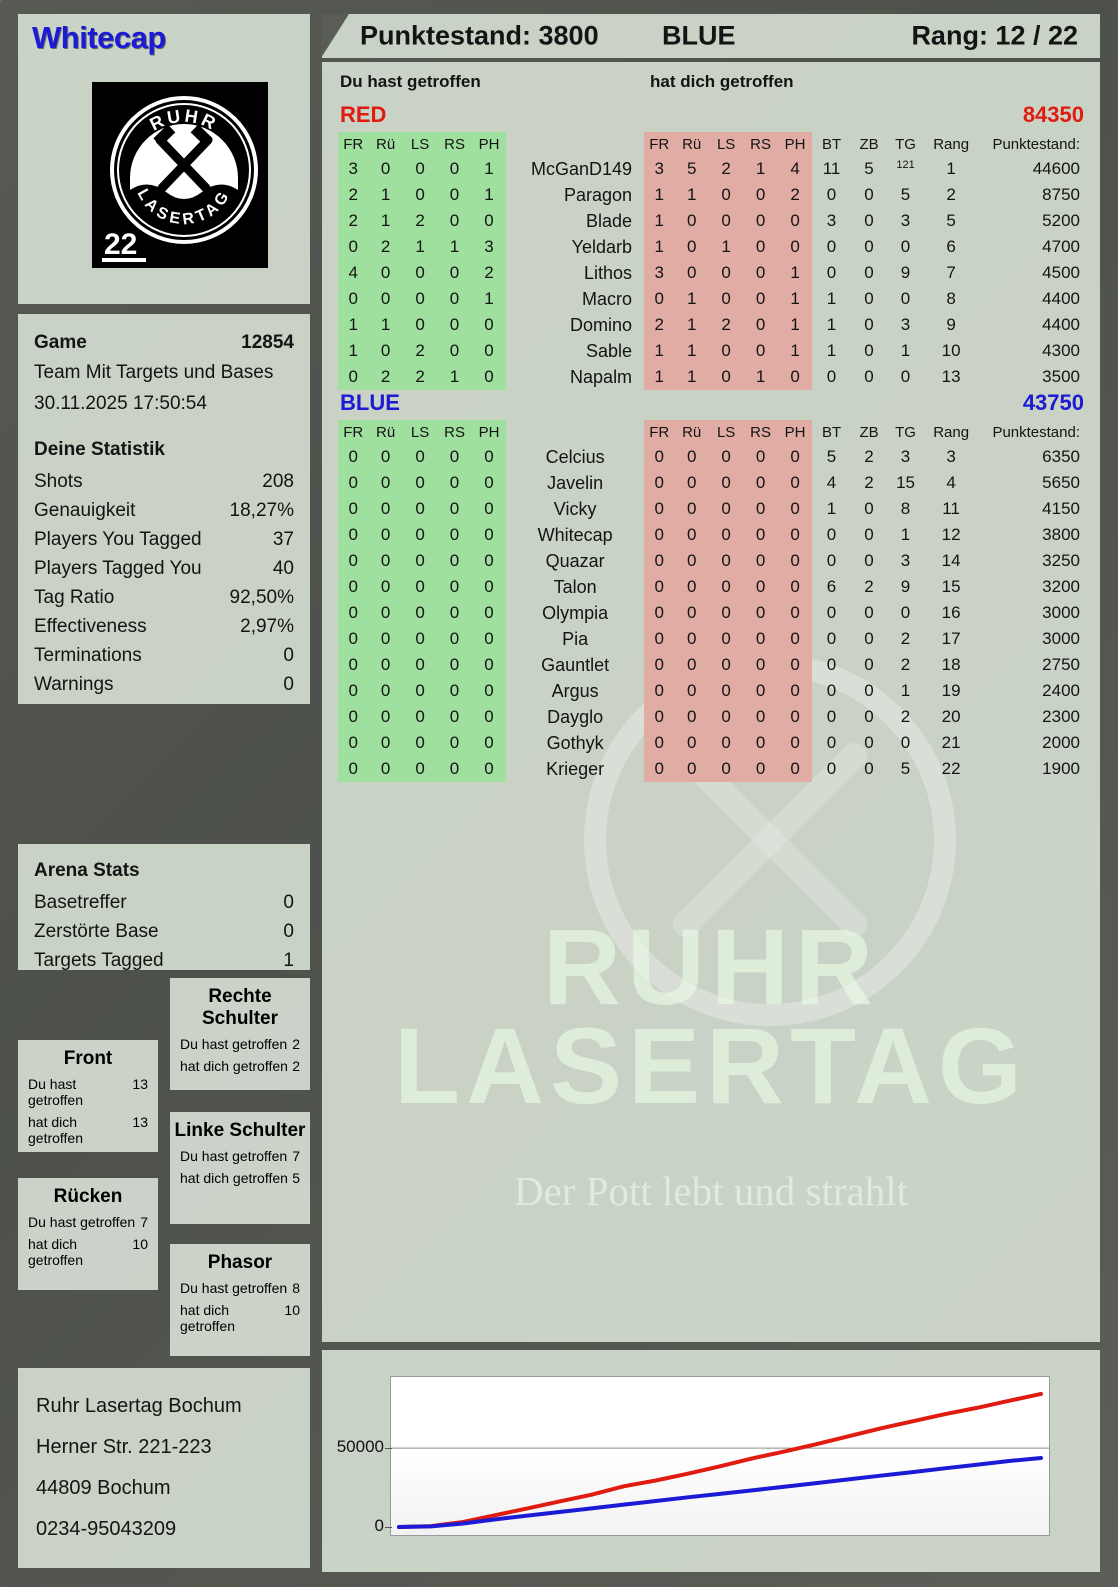 Image resolution: width=1118 pixels, height=1587 pixels. What do you see at coordinates (711, 769) in the screenshot?
I see `table-row: 0 0 0 0 0 Krieger 0 0 0 0 0 0 0 5 22 1900` at bounding box center [711, 769].